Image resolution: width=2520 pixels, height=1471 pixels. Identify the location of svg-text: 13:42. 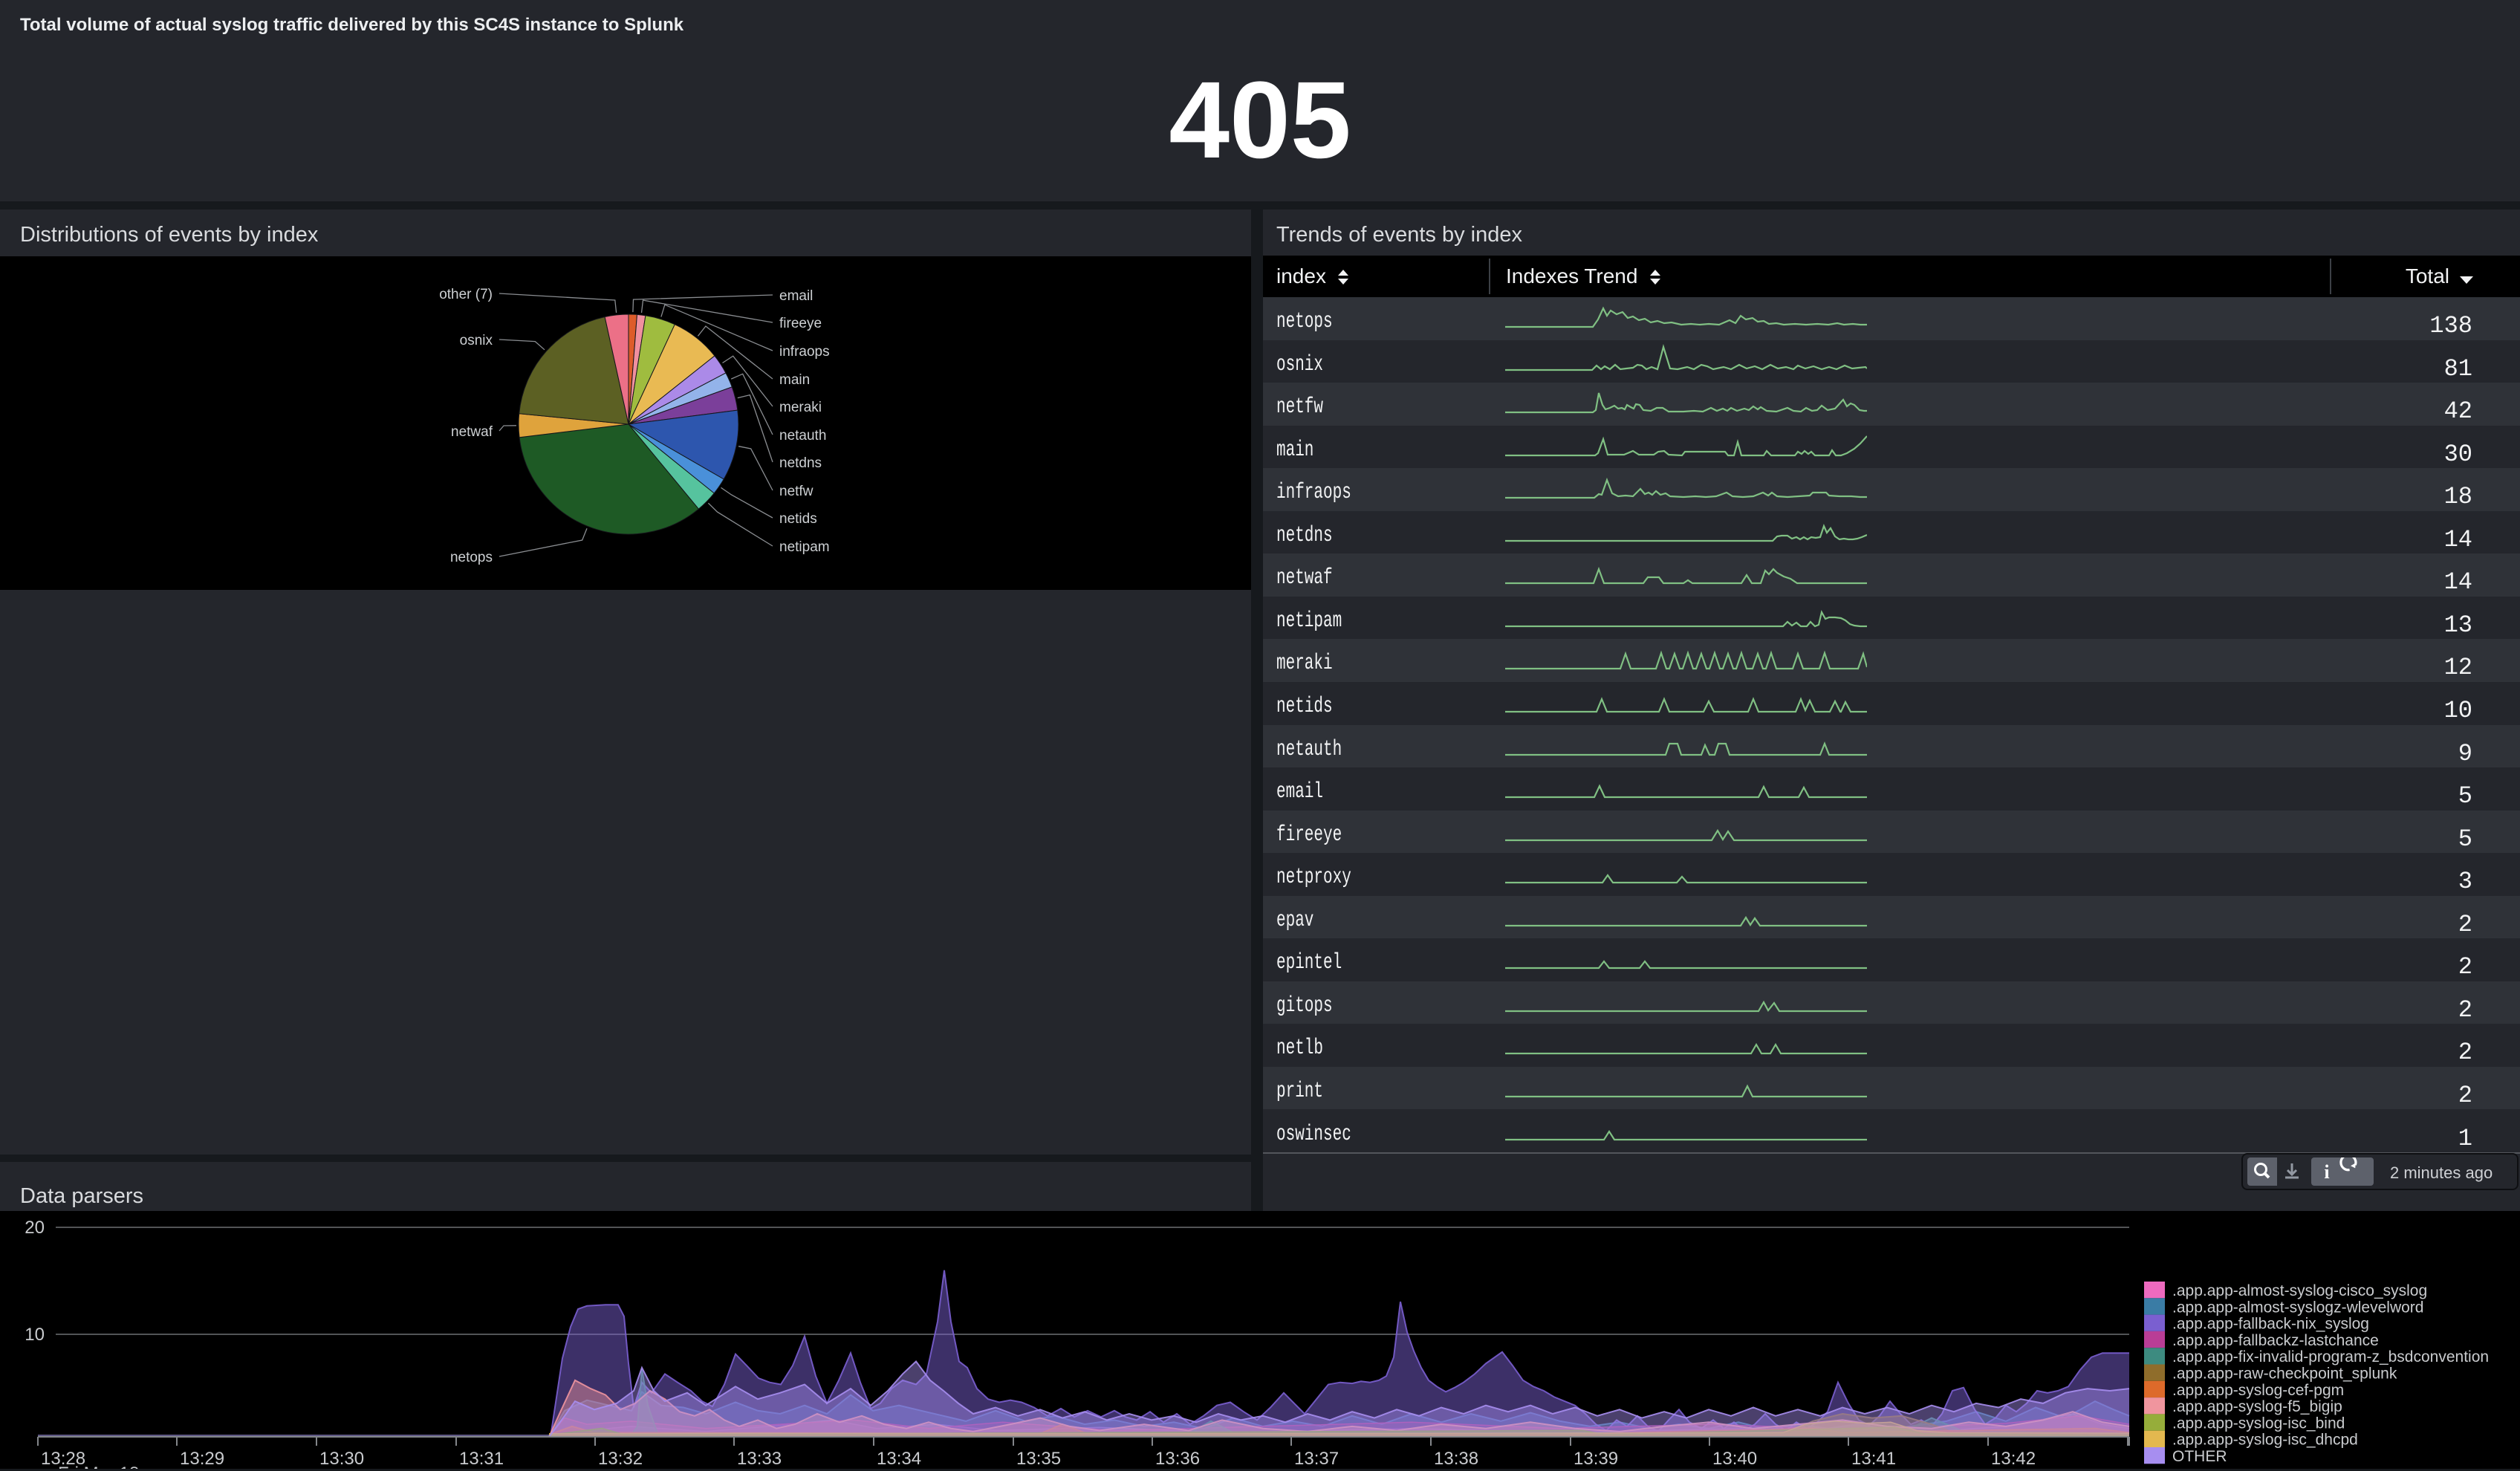
(2014, 1459).